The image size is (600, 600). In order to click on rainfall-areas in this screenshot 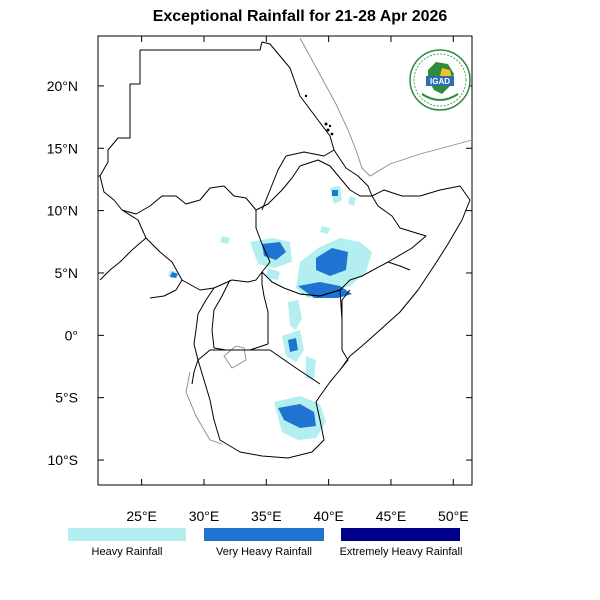, I will do `click(270, 313)`.